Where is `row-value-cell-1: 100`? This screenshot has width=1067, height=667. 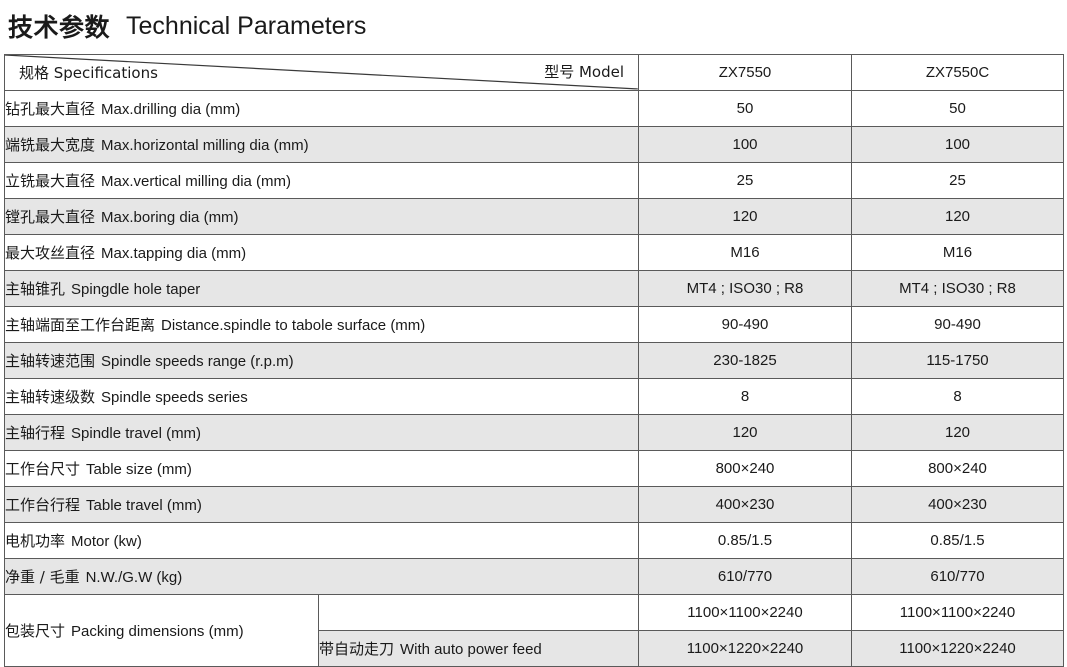
row-value-cell-1: 100 is located at coordinates (745, 144).